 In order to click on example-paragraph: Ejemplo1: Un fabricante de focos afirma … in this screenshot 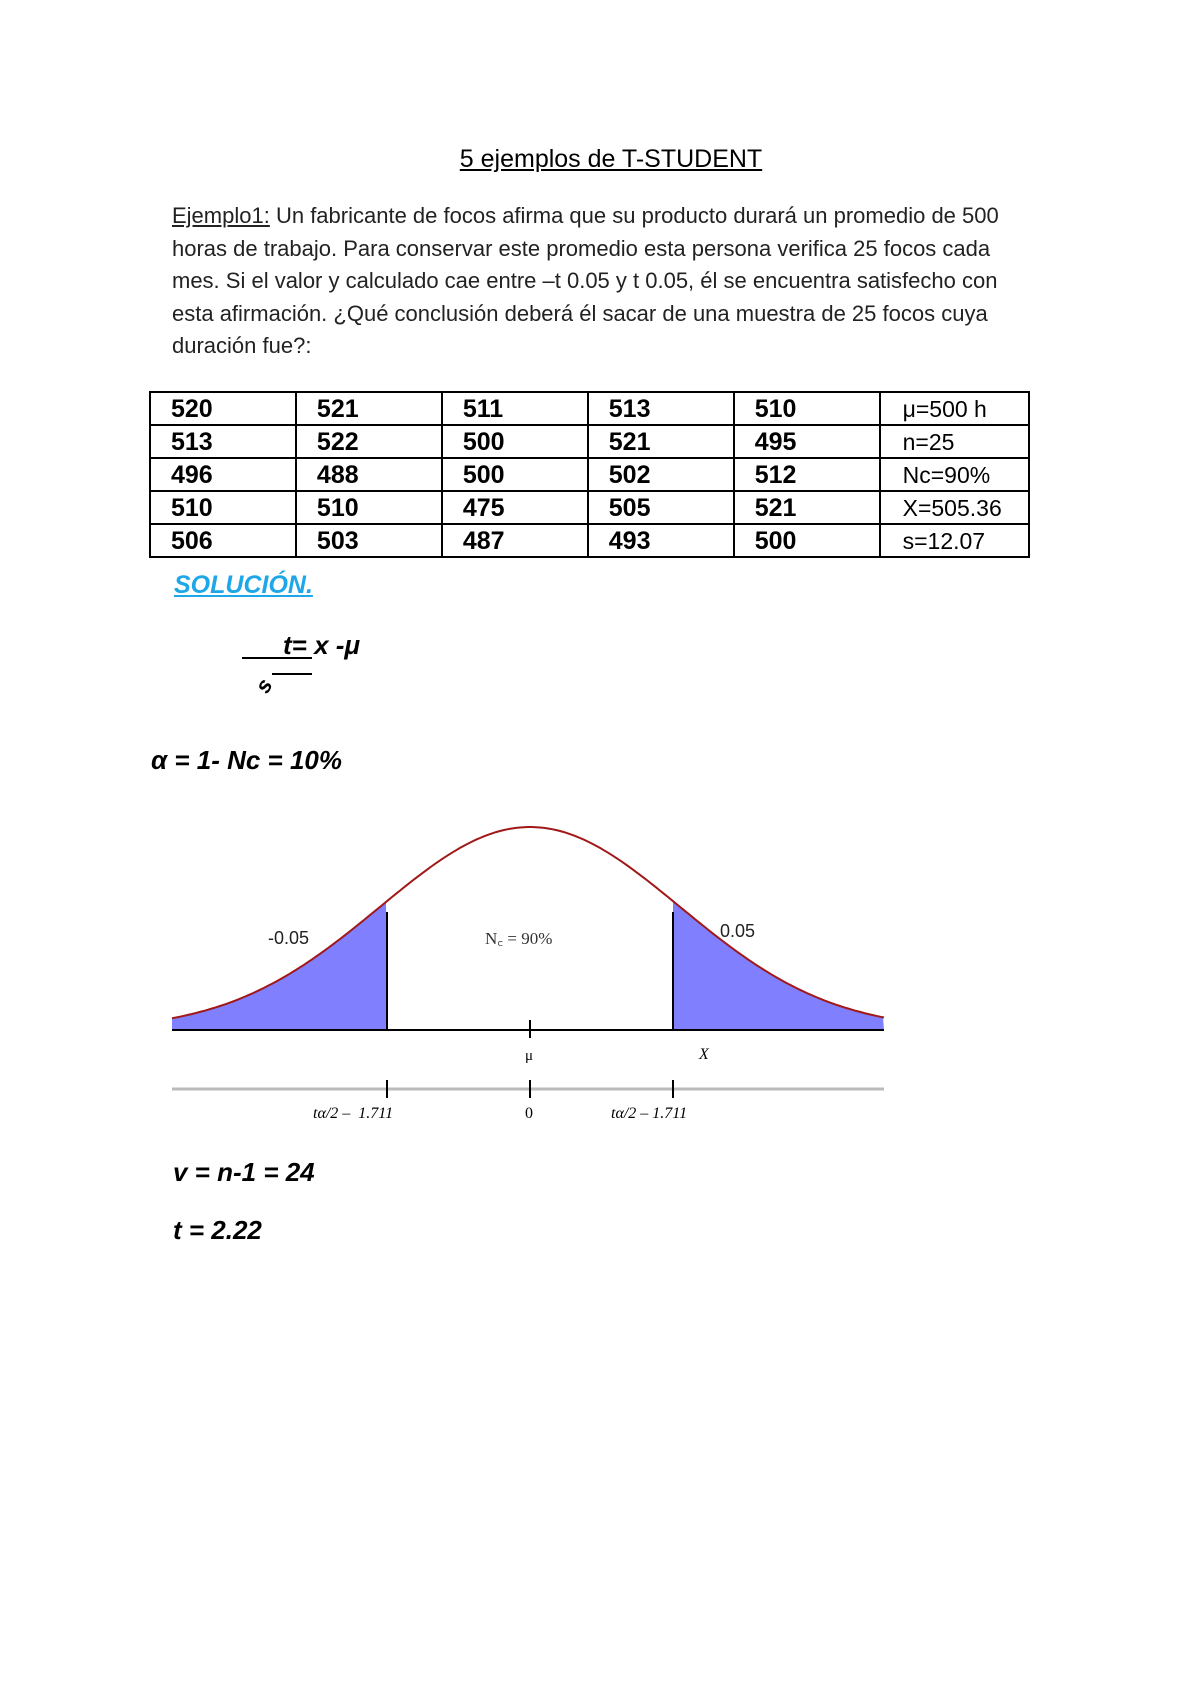, I will do `click(607, 281)`.